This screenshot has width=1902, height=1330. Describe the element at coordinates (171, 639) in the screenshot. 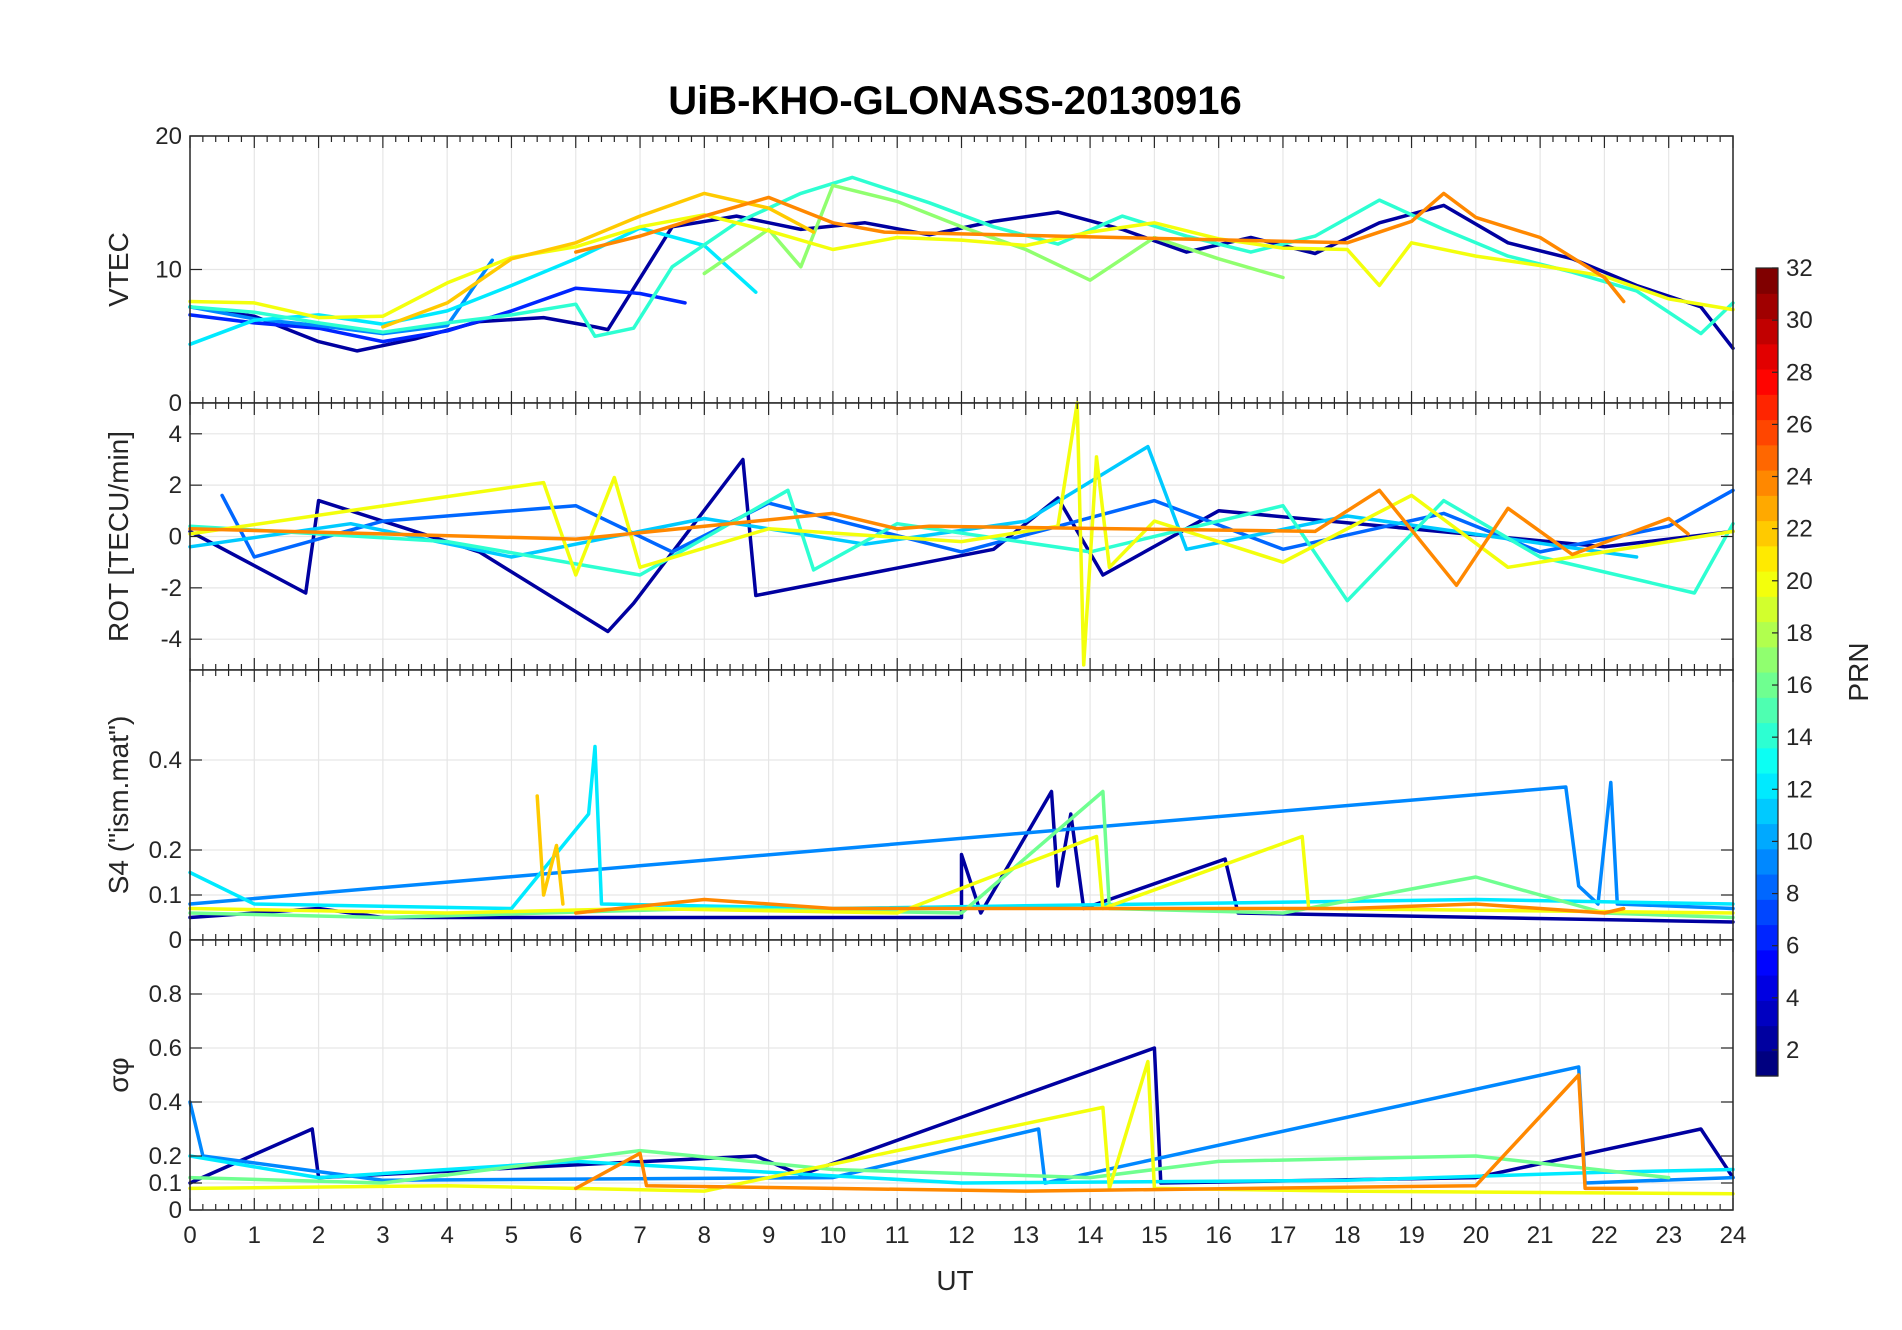

I see `y-tick-label: -4` at that location.